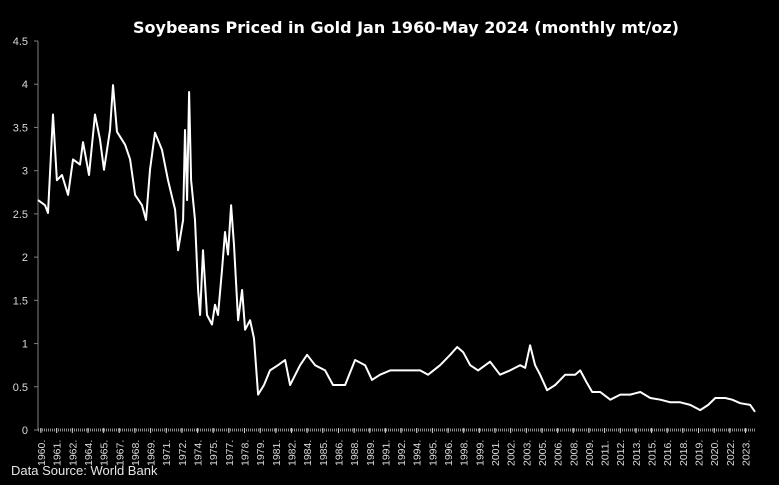 The height and width of the screenshot is (485, 779). I want to click on x-tick-label: 1986., so click(339, 453).